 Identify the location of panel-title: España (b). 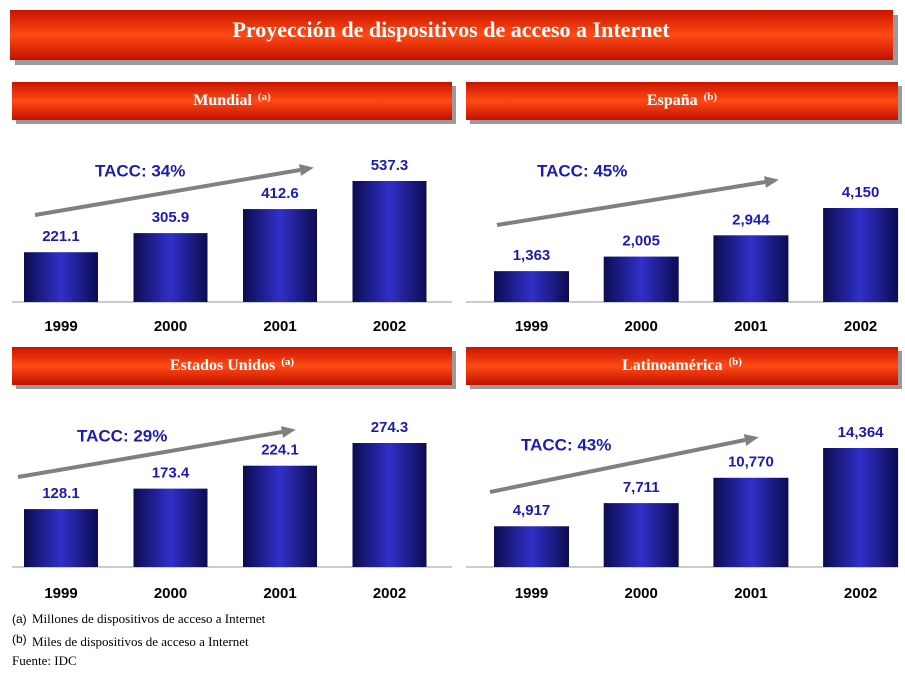
(682, 100).